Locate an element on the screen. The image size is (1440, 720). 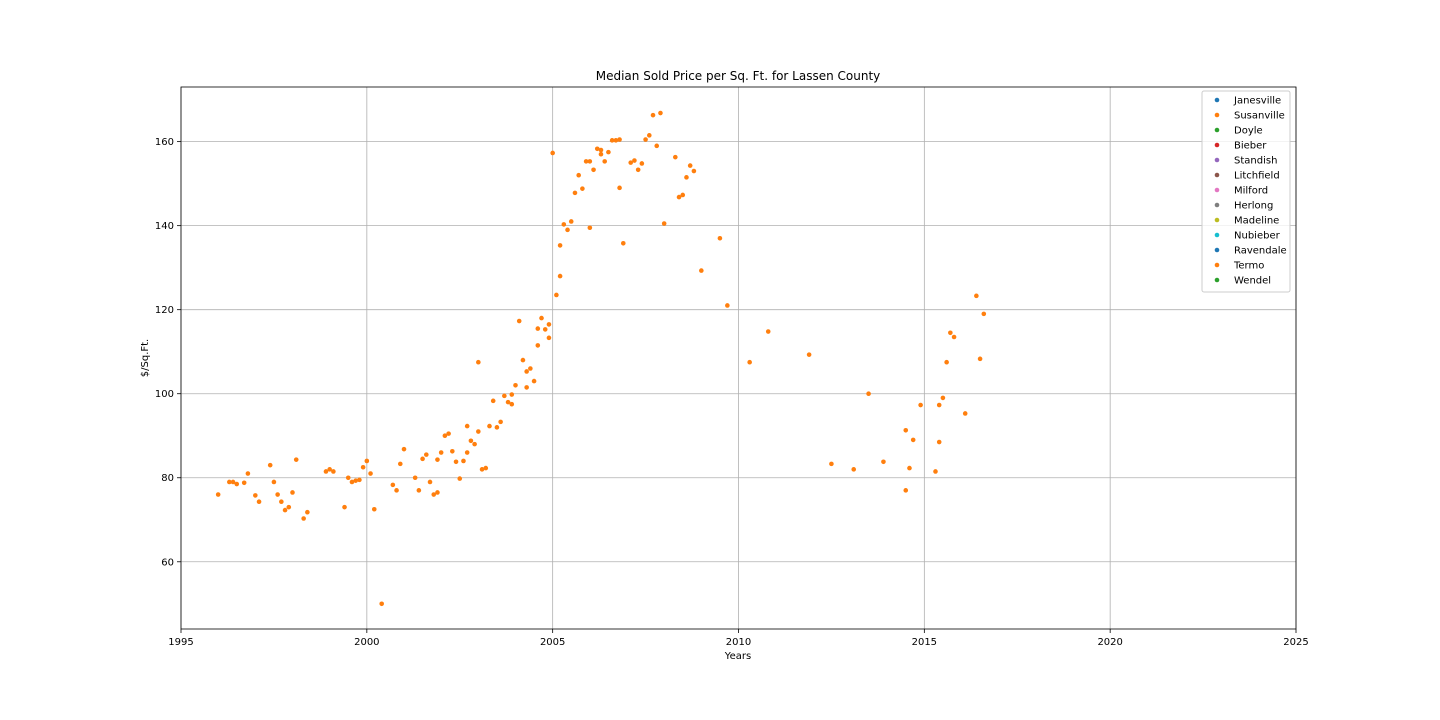
legend-box is located at coordinates (1246, 191).